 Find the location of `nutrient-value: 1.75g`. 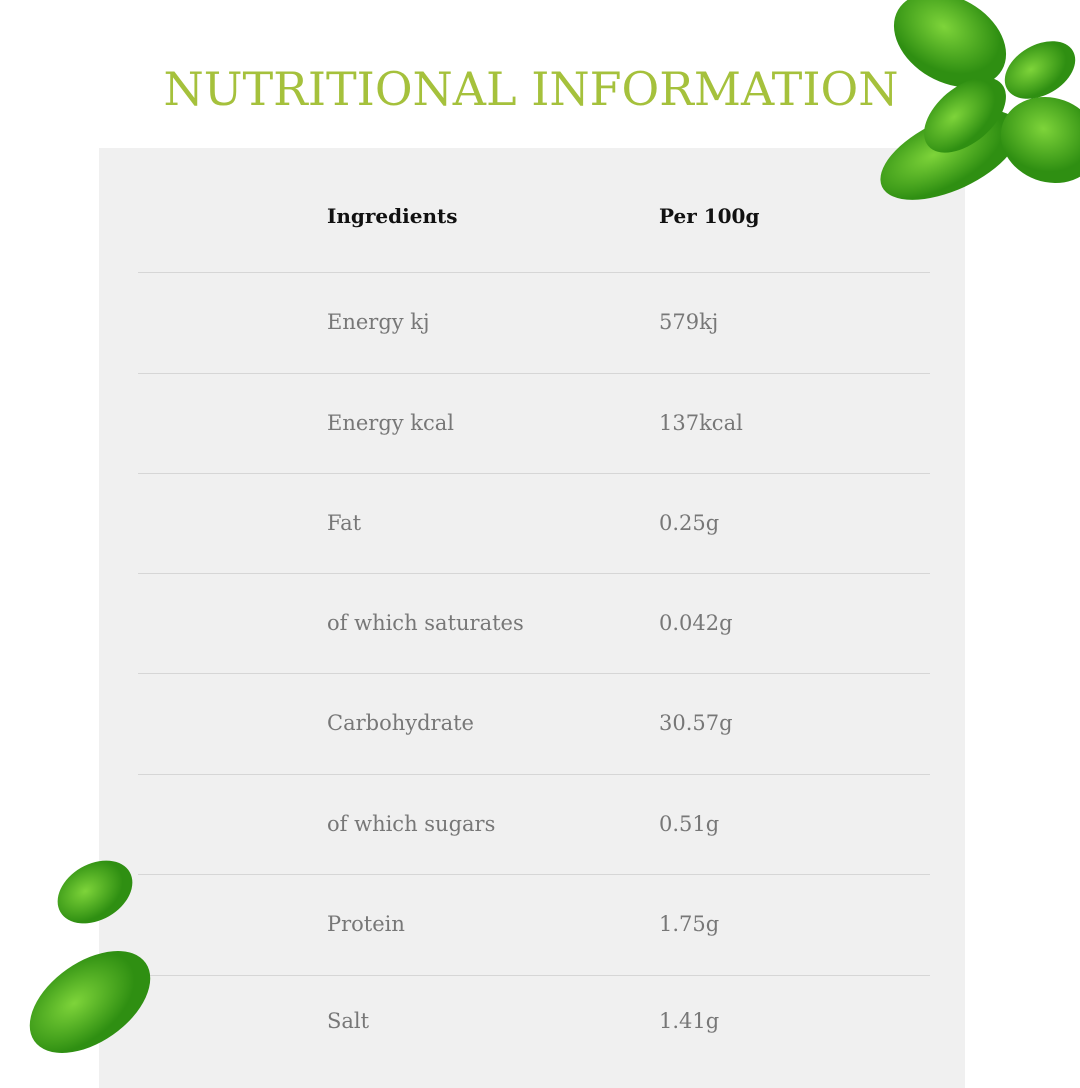

nutrient-value: 1.75g is located at coordinates (689, 924).